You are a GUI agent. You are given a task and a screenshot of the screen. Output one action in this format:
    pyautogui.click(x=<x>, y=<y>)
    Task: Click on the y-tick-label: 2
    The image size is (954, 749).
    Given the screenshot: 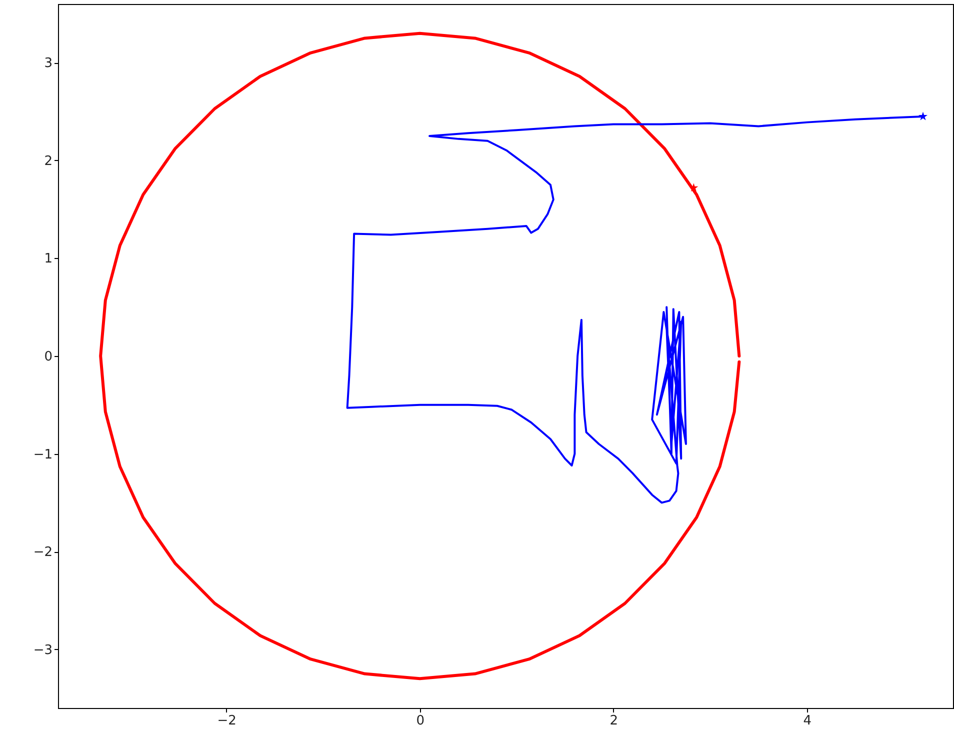 What is the action you would take?
    pyautogui.click(x=48, y=161)
    